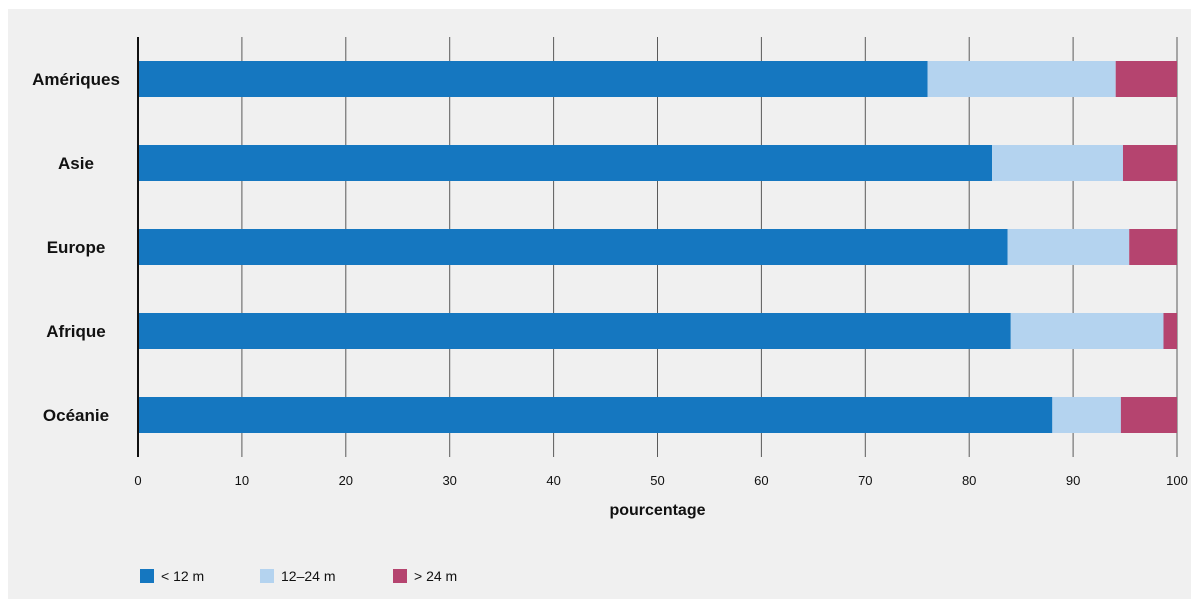 This screenshot has width=1198, height=605. Describe the element at coordinates (969, 480) in the screenshot. I see `x-tick-label: 80` at that location.